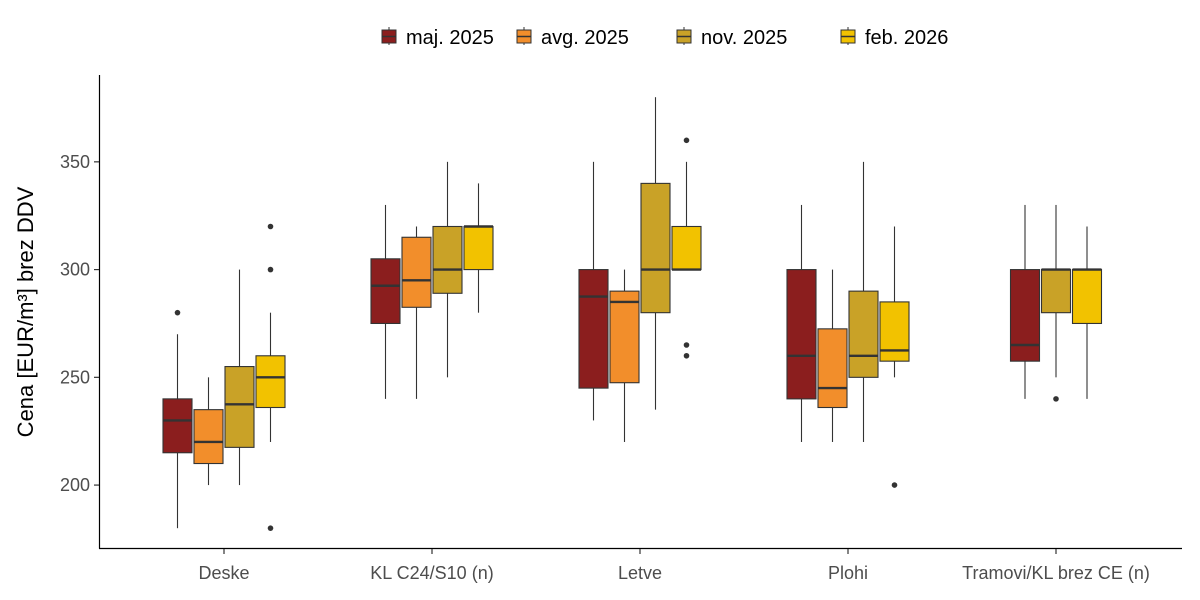 This screenshot has height=600, width=1200. I want to click on legend-item: avg. 2025, so click(572, 38).